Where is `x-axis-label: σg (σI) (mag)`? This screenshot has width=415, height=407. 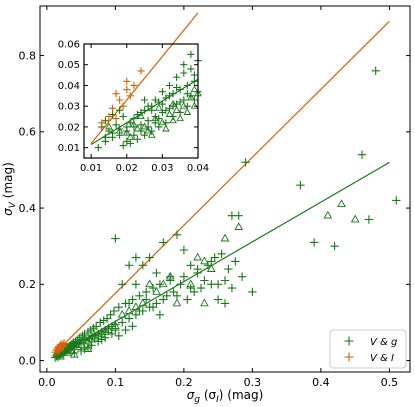
x-axis-label: σg (σI) (mag) is located at coordinates (225, 396).